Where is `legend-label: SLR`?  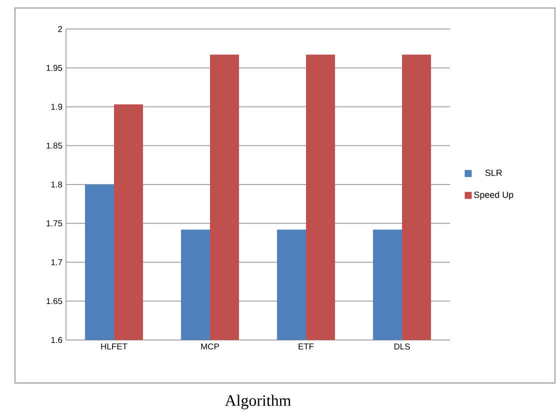 legend-label: SLR is located at coordinates (493, 173).